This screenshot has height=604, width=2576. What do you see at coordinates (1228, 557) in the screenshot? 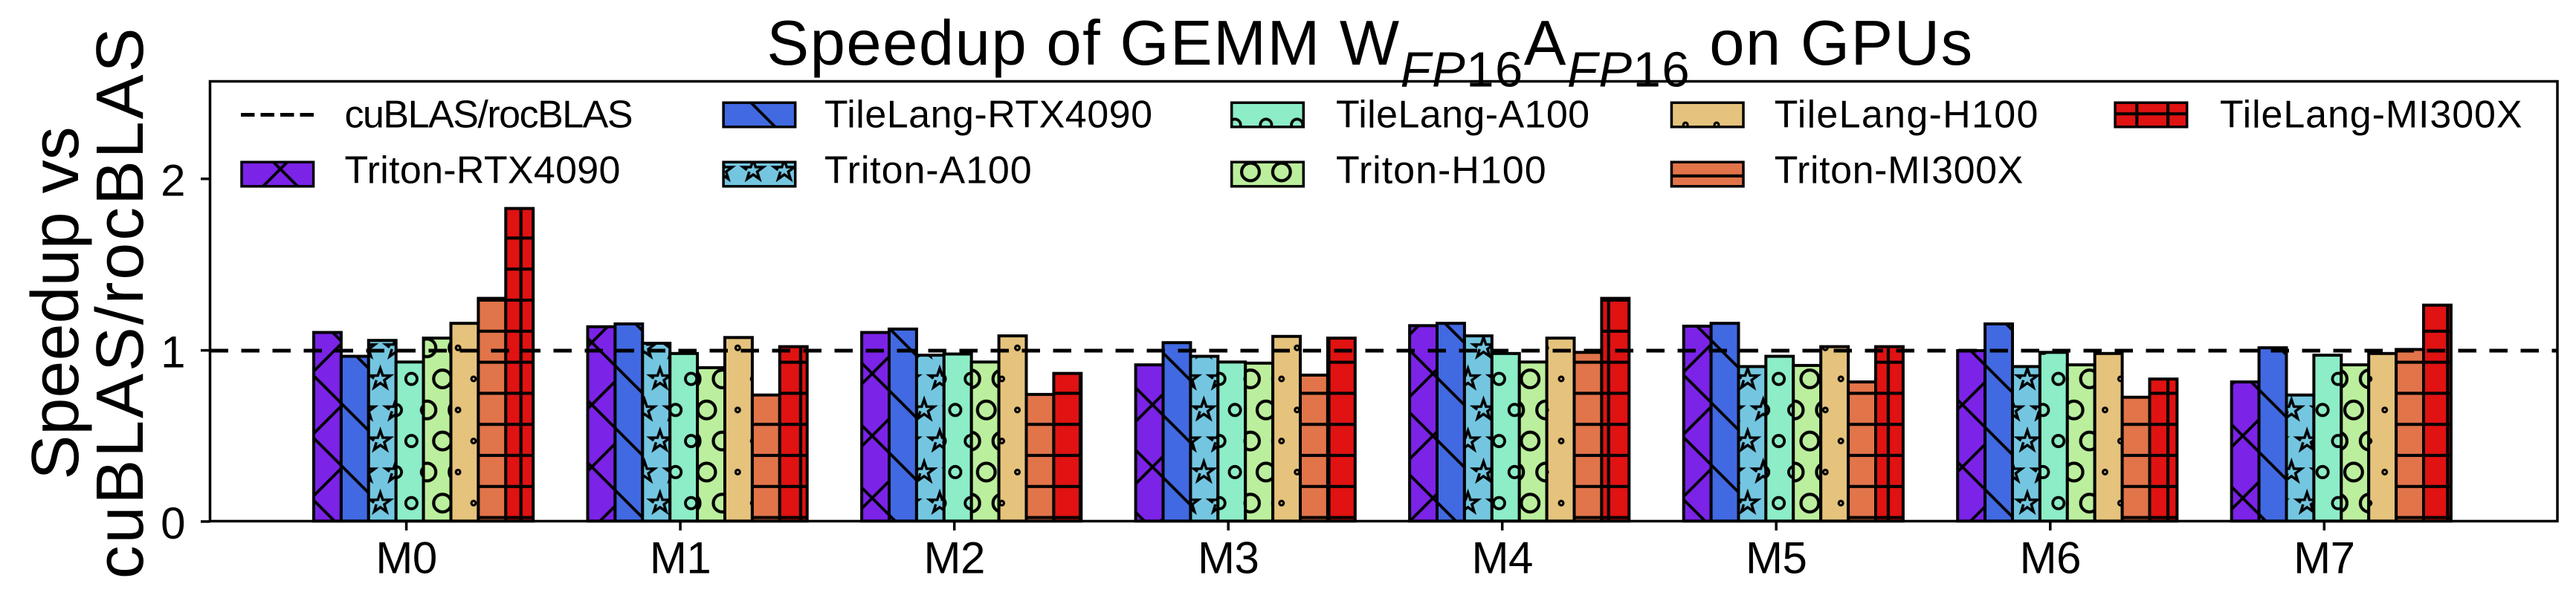
I see `svg-text: M3` at bounding box center [1228, 557].